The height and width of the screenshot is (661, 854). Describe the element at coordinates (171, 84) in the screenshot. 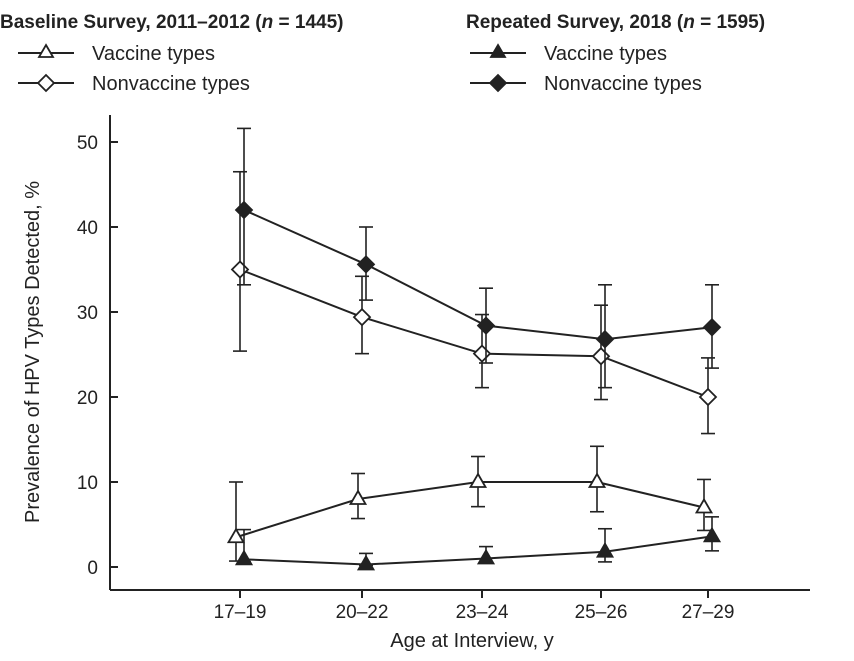

I see `legend-label-baseline-nonvaccine: Nonvaccine types` at that location.